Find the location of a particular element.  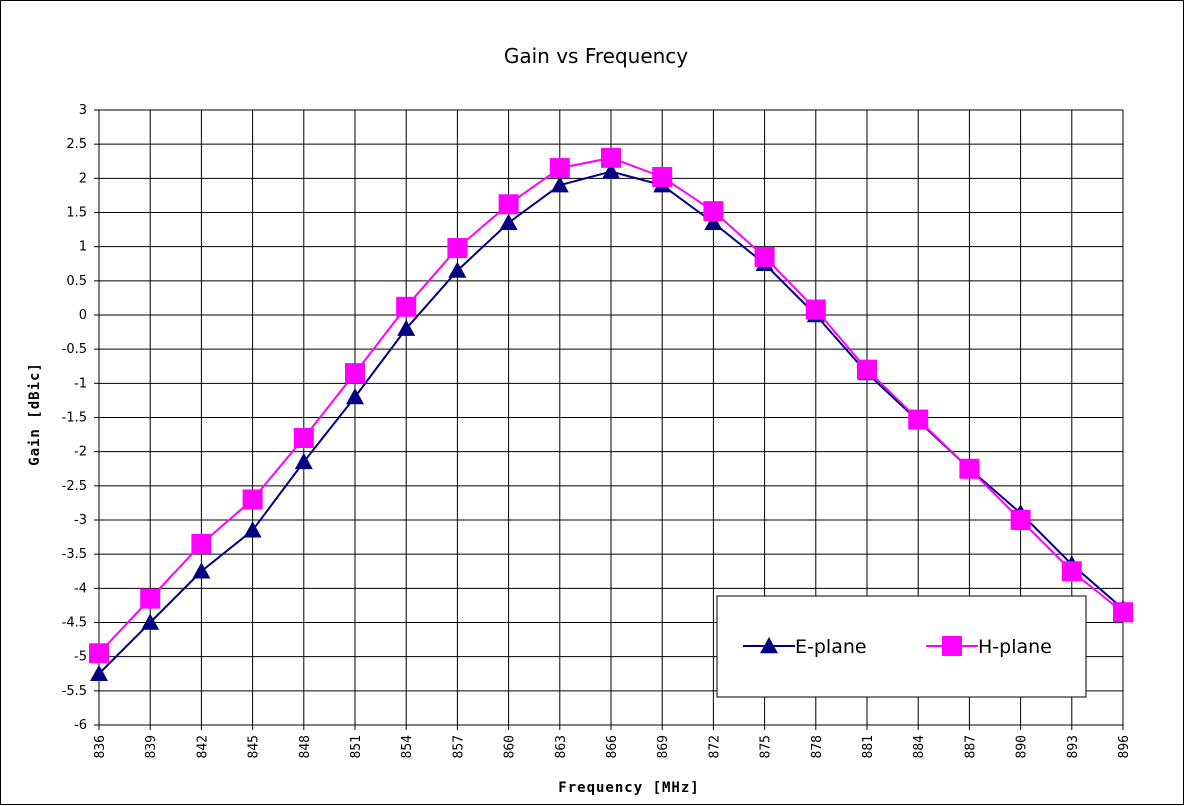

y-tick-label: 2.5 is located at coordinates (76, 144).